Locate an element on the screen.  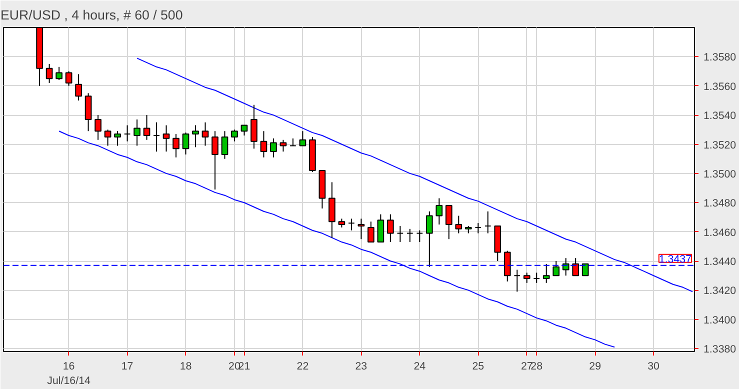
y-tick-label: 1.3460 is located at coordinates (720, 232).